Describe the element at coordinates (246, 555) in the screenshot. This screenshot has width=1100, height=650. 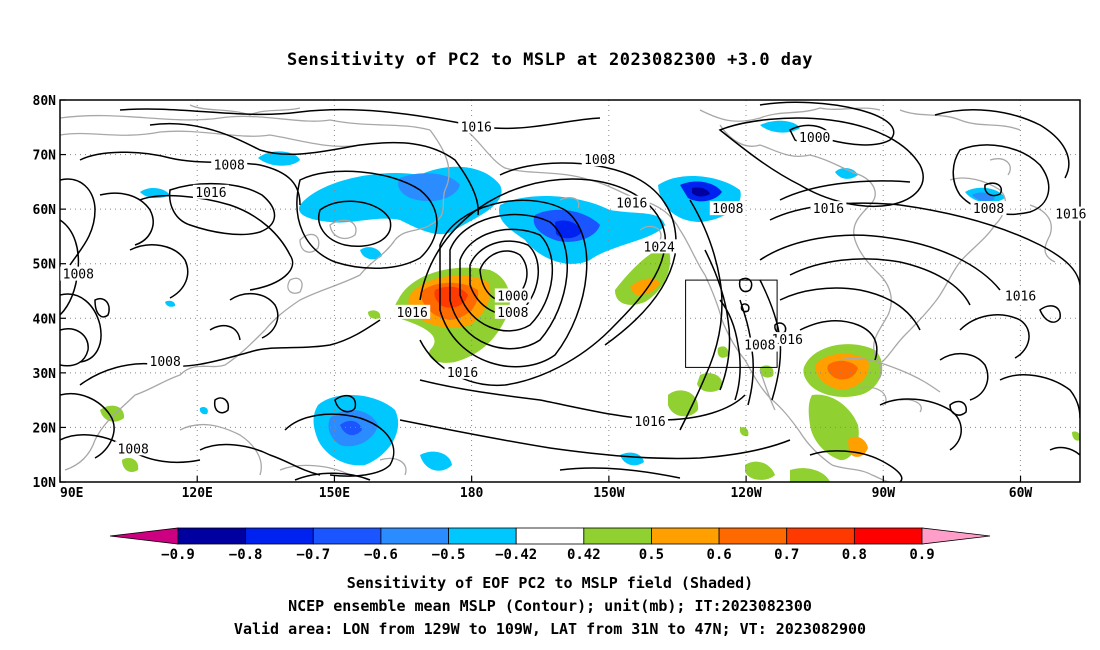
I see `colorbar-label: −0.8` at that location.